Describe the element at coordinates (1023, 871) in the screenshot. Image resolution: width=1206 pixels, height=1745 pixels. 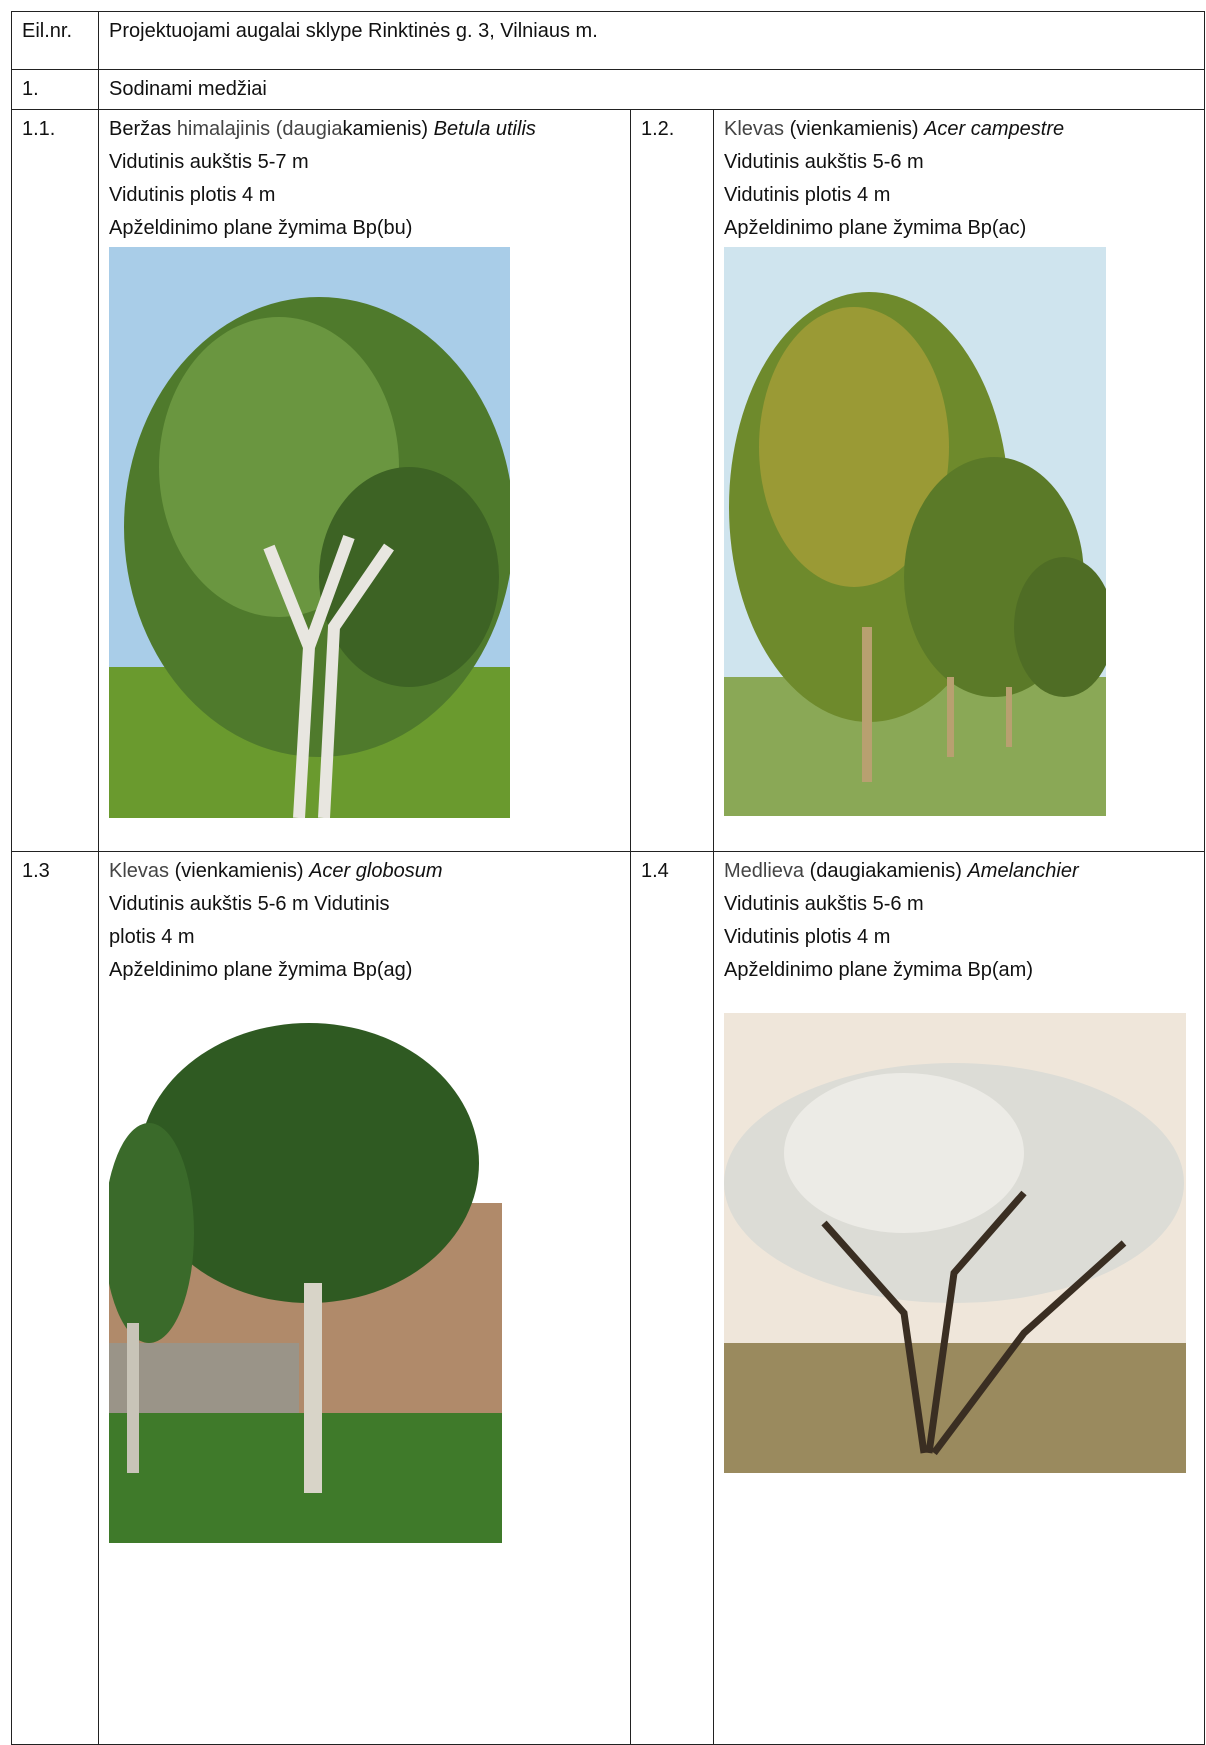
I see `latin-name: Amelanchier` at that location.